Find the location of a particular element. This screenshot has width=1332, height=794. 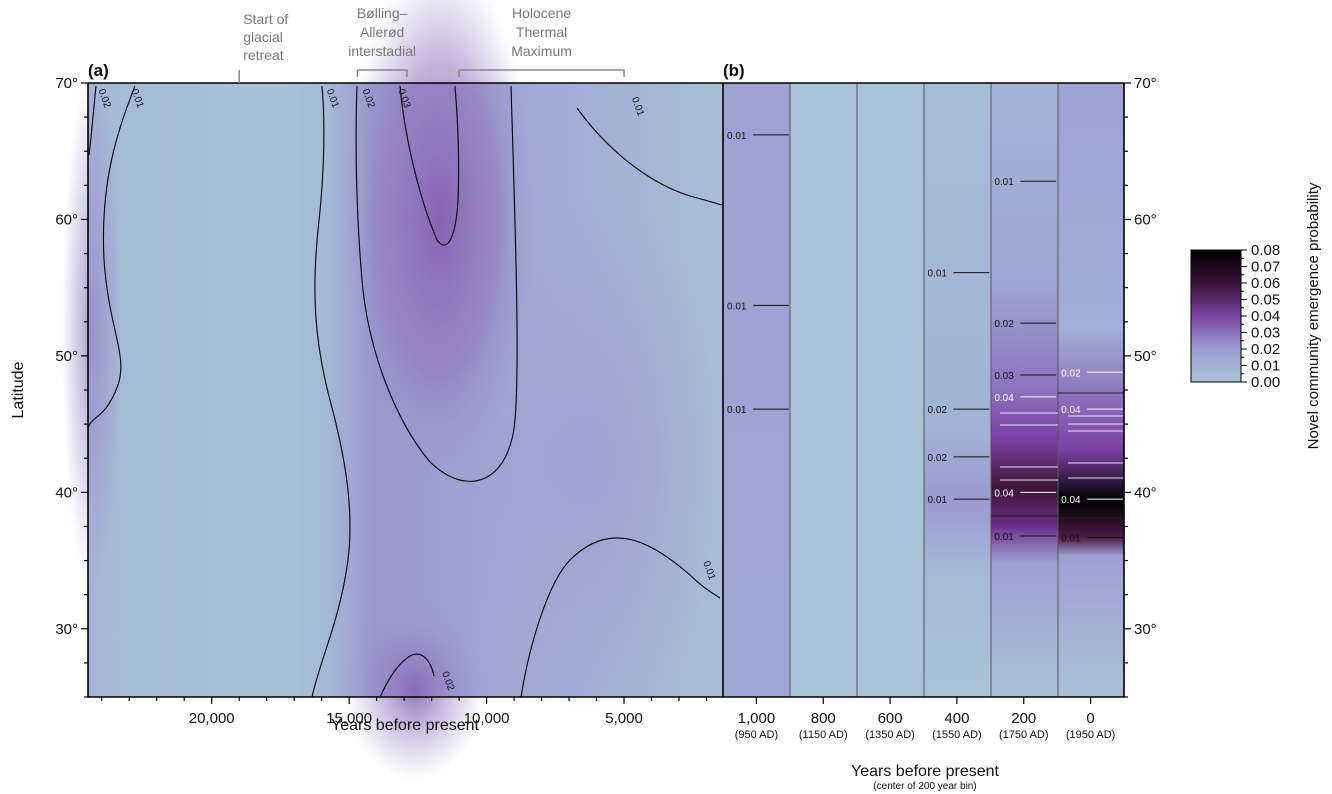

period-label-line: Holocene is located at coordinates (541, 13).